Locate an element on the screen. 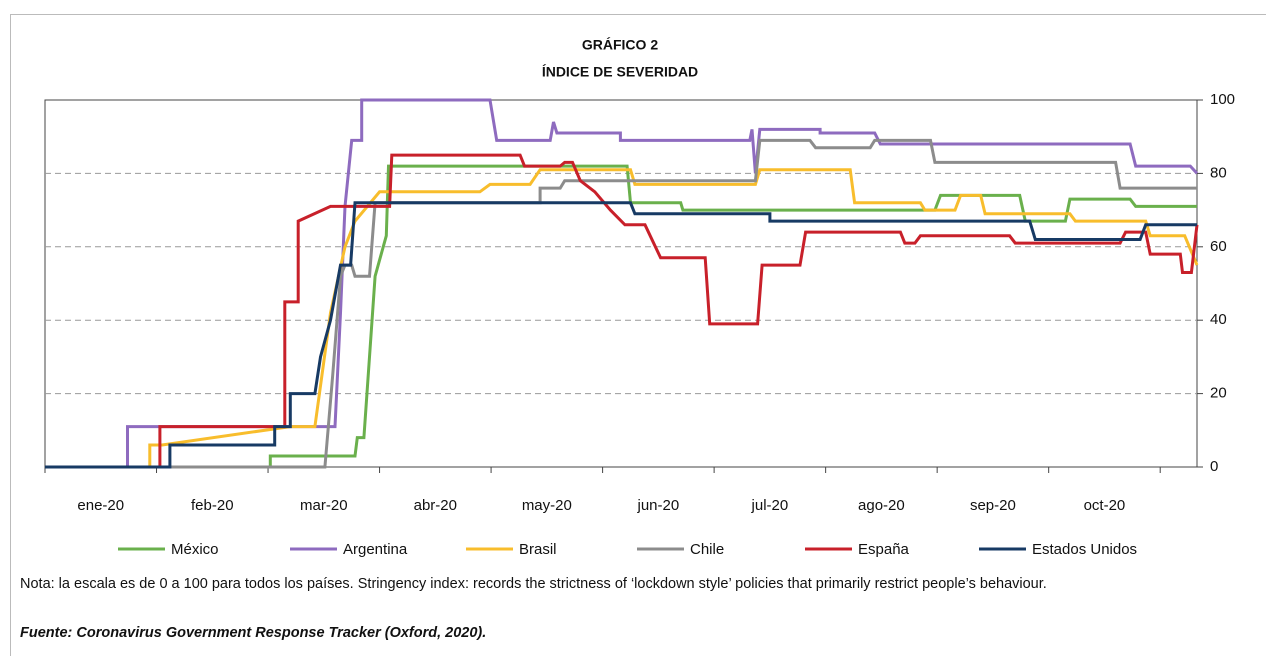  legend-label: México is located at coordinates (195, 549).